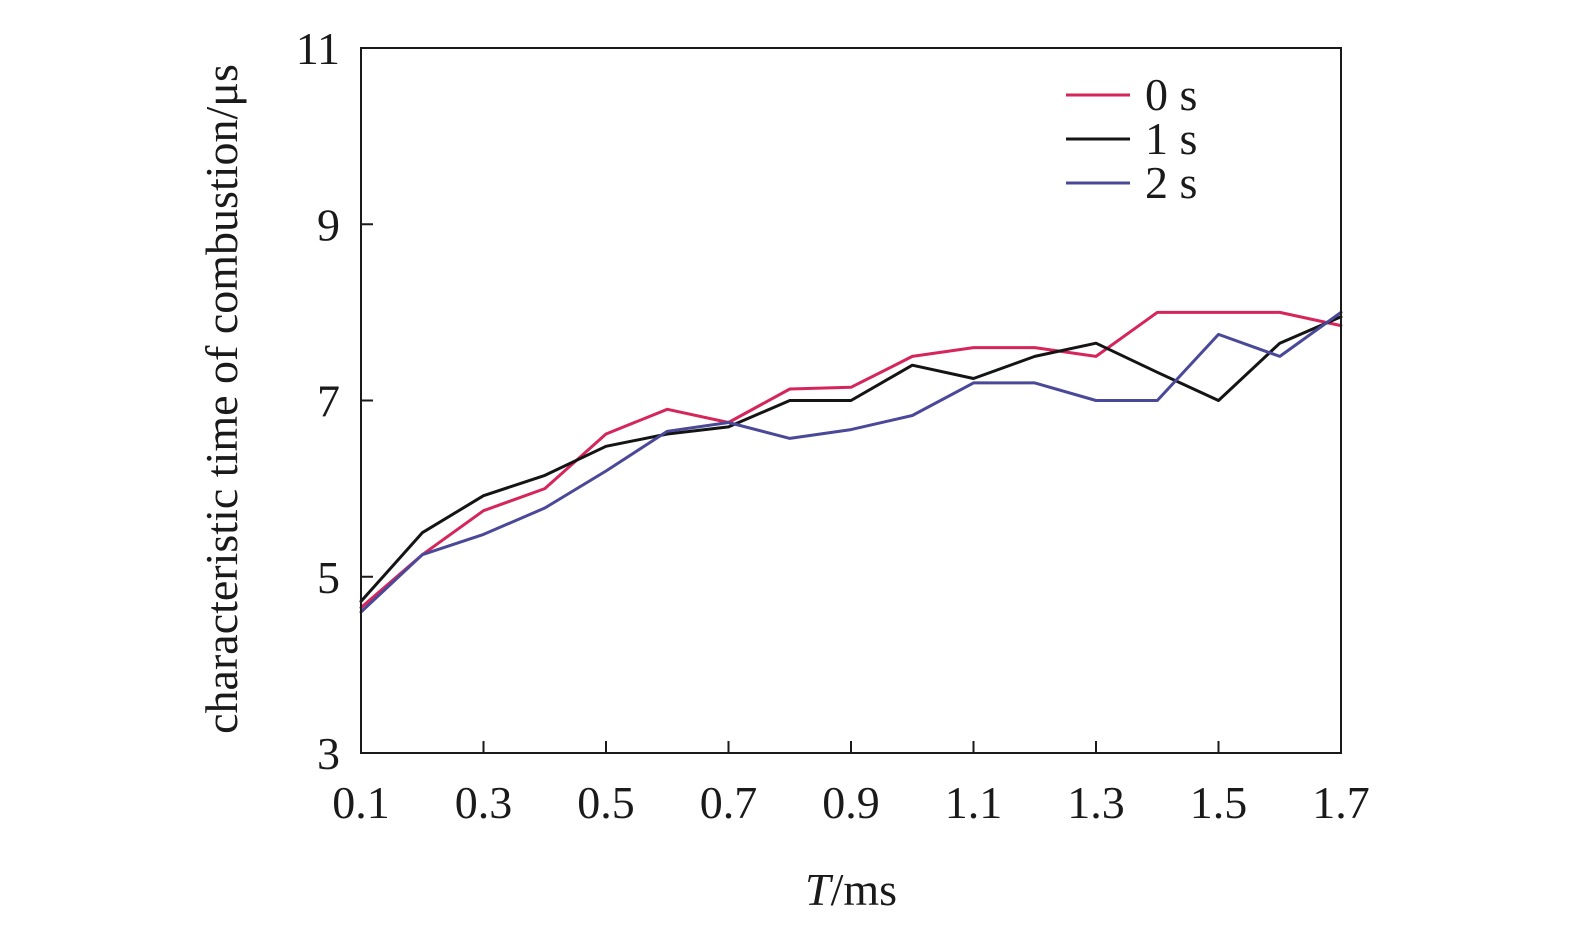 The image size is (1575, 927). Describe the element at coordinates (361, 802) in the screenshot. I see `x-tick-label: 0.1` at that location.